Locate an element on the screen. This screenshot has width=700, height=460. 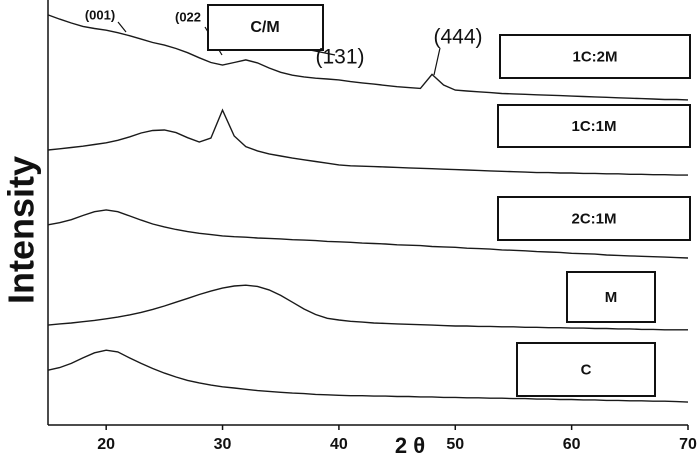
legend-label: M is located at coordinates (611, 297).